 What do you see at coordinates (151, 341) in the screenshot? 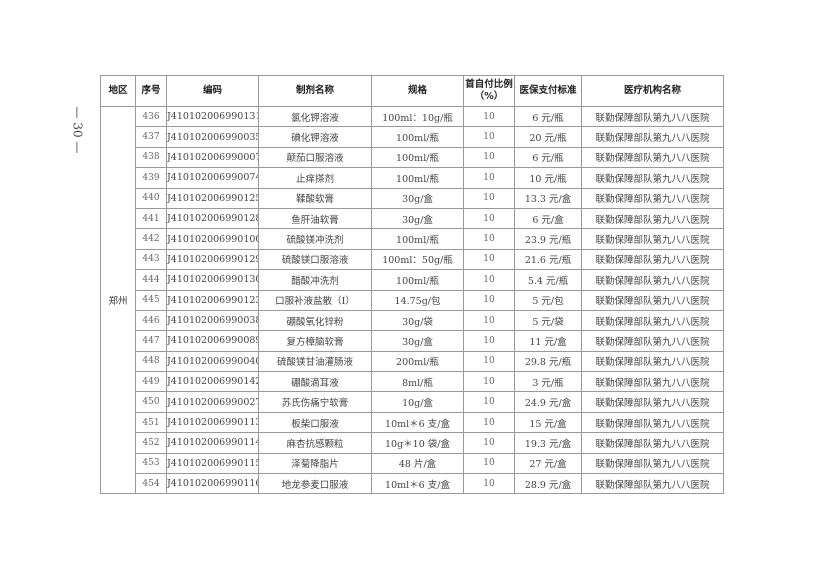
I see `seq-cell: 447` at bounding box center [151, 341].